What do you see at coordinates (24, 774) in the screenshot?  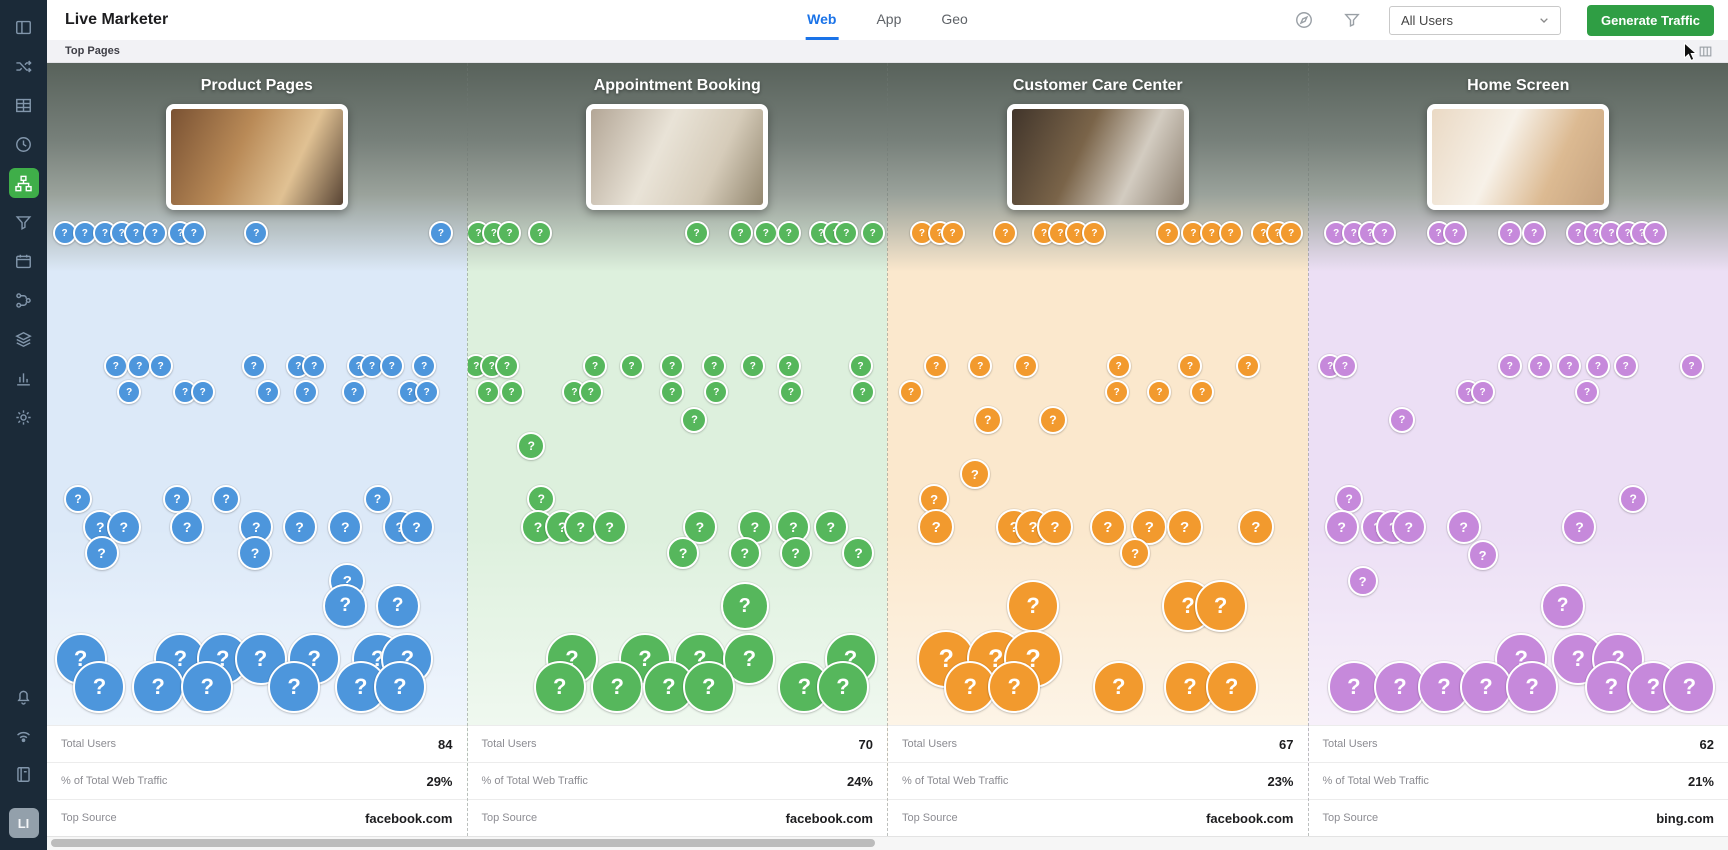 I see `sidebar-item-directory` at bounding box center [24, 774].